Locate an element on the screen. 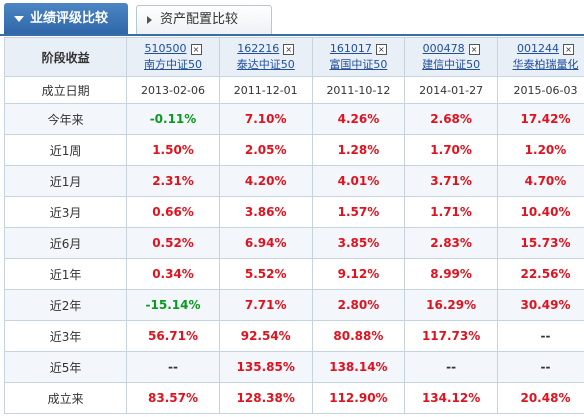 The image size is (584, 417). table-row: 近2年 -15.14% 7.71% 2.80% 16.29% 30.49% is located at coordinates (293, 305).